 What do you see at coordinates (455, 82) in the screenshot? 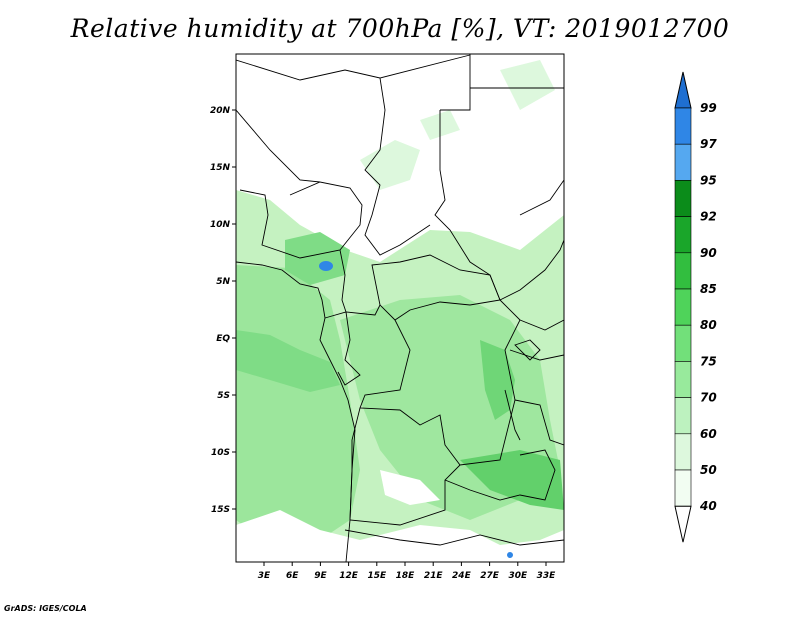
I see `border-libya-egypt` at bounding box center [455, 82].